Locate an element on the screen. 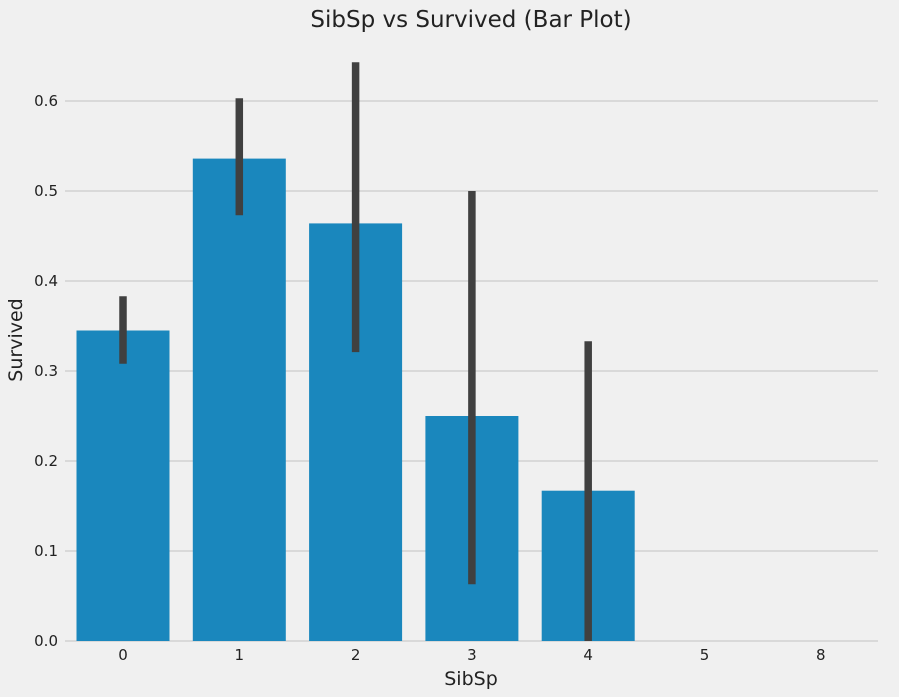 Image resolution: width=899 pixels, height=697 pixels. x-tick-label: 2 is located at coordinates (356, 655).